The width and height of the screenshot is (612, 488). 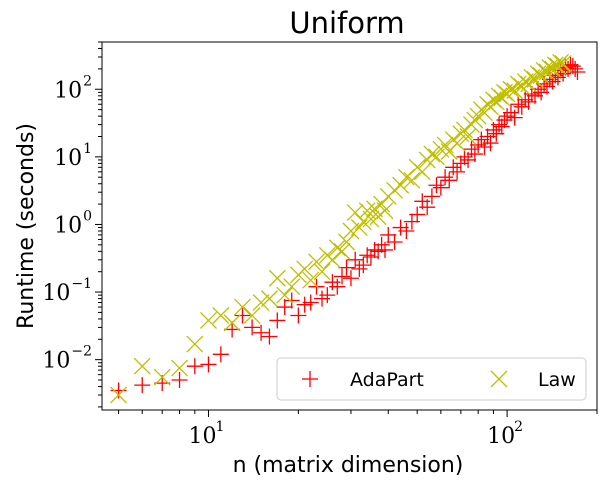 What do you see at coordinates (81, 352) in the screenshot?
I see `svg-text: −2` at bounding box center [81, 352].